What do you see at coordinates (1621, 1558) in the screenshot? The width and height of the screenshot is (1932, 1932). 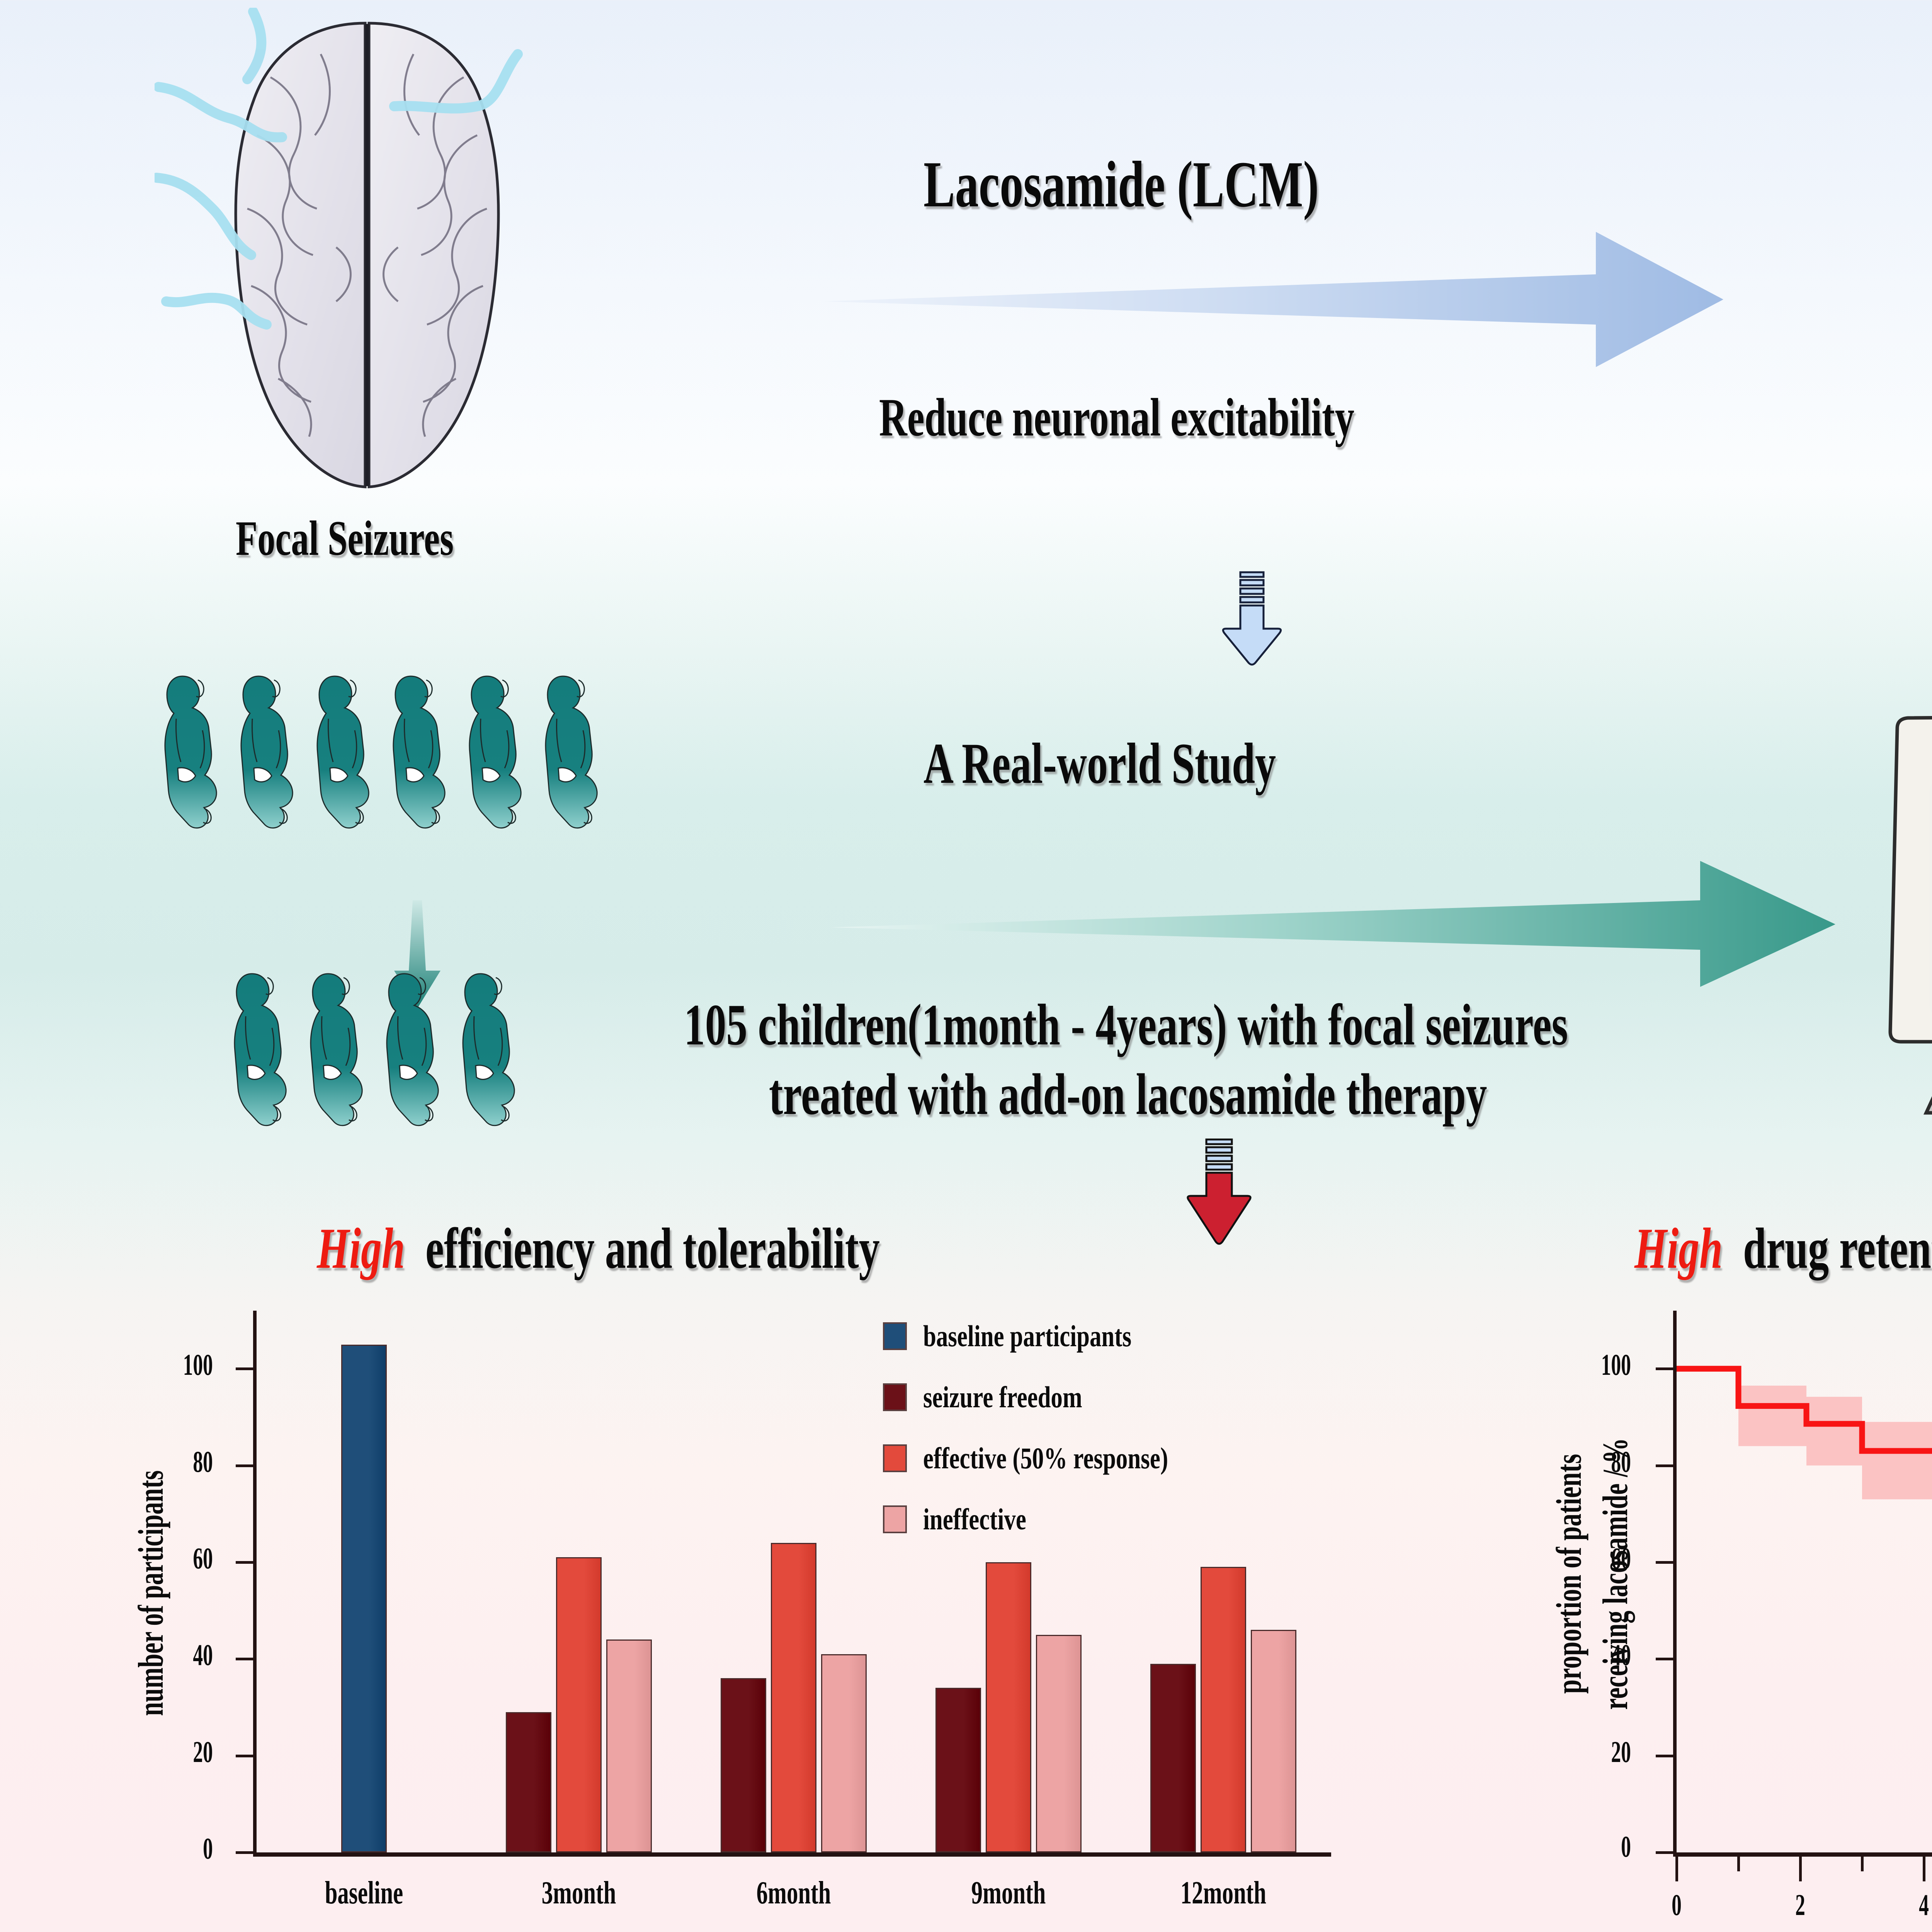 I see `km-chart-y-tick-label: 60` at bounding box center [1621, 1558].